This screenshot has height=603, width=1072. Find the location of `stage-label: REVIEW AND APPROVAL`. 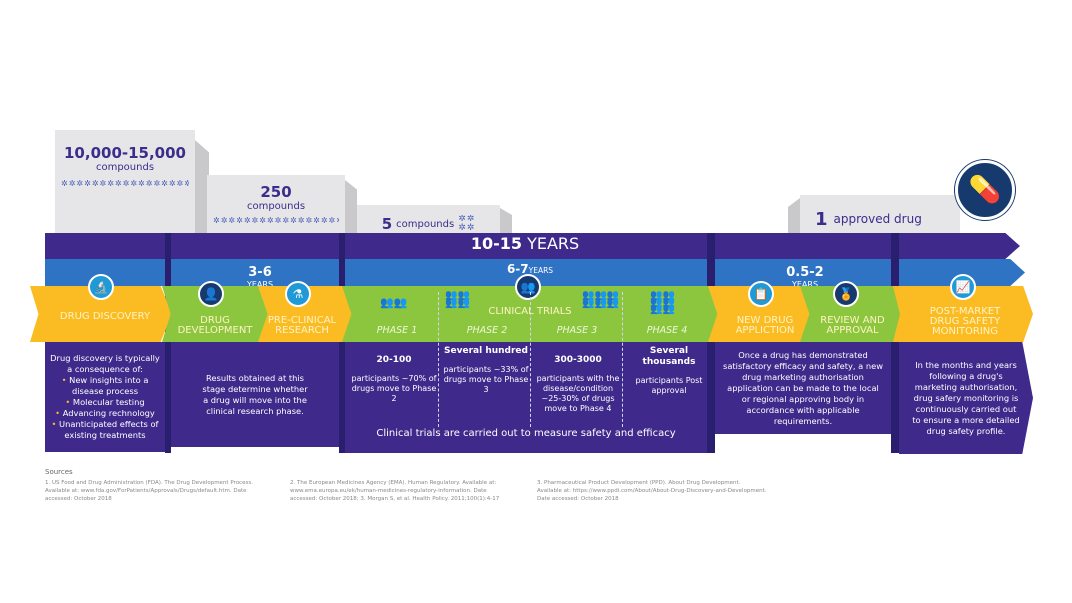

stage-label: REVIEW AND APPROVAL is located at coordinates (852, 325).